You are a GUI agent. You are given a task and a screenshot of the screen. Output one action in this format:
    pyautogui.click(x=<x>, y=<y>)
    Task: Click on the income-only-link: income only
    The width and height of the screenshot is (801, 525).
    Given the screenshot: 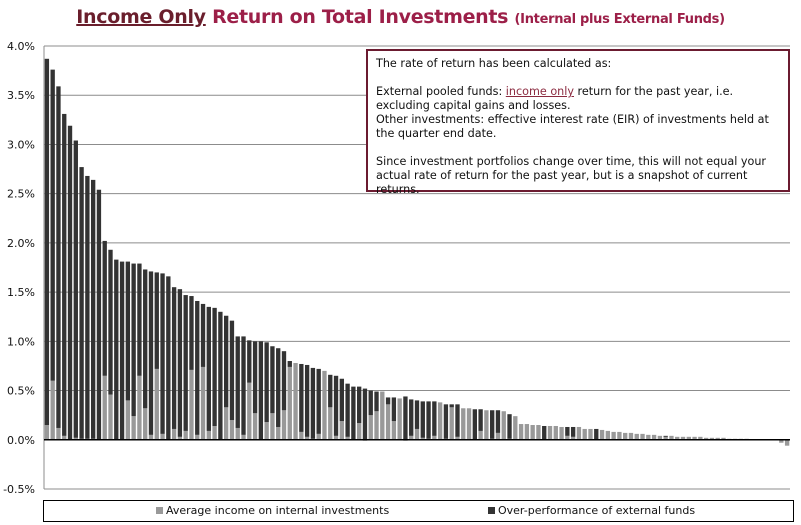 What is the action you would take?
    pyautogui.click(x=539, y=91)
    